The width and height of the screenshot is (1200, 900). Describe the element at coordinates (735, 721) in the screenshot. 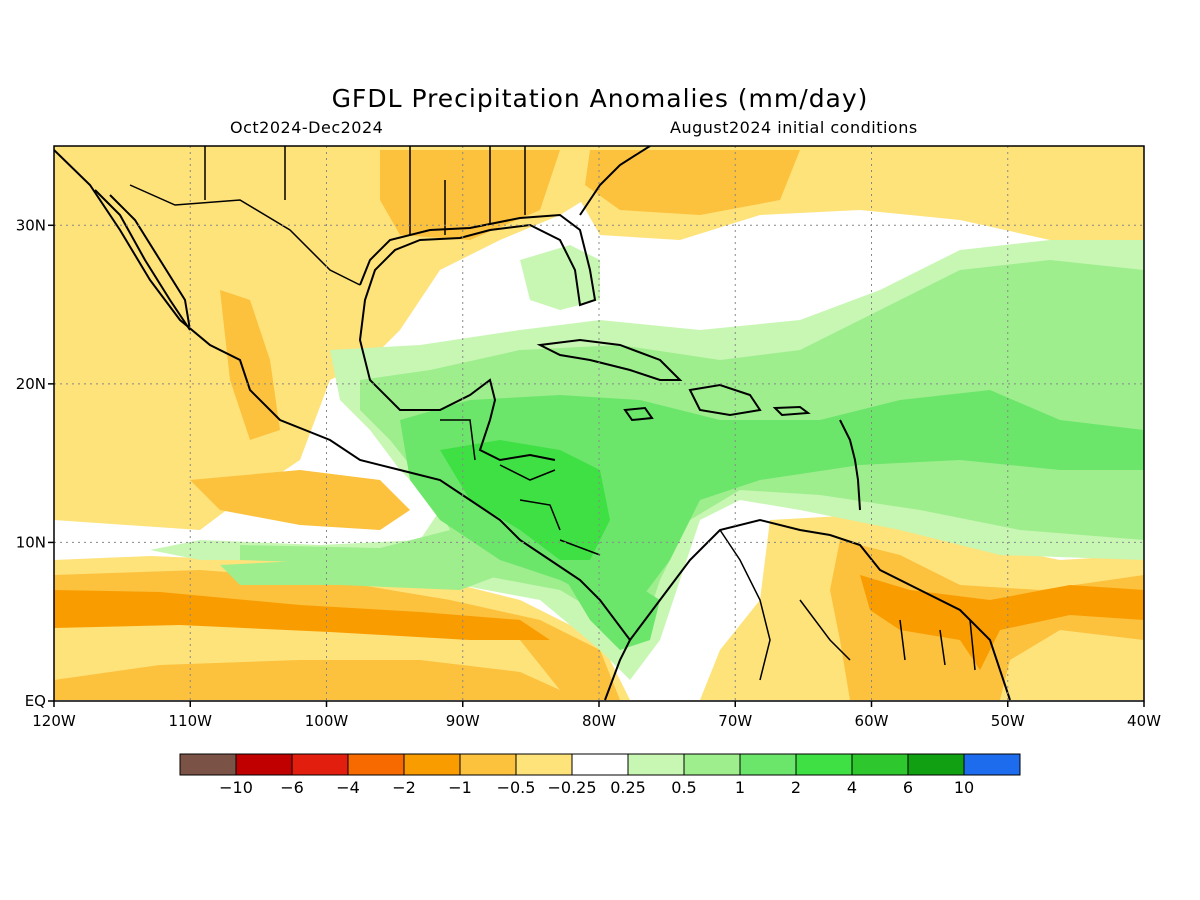

I see `lon-tick-label: 70W` at that location.